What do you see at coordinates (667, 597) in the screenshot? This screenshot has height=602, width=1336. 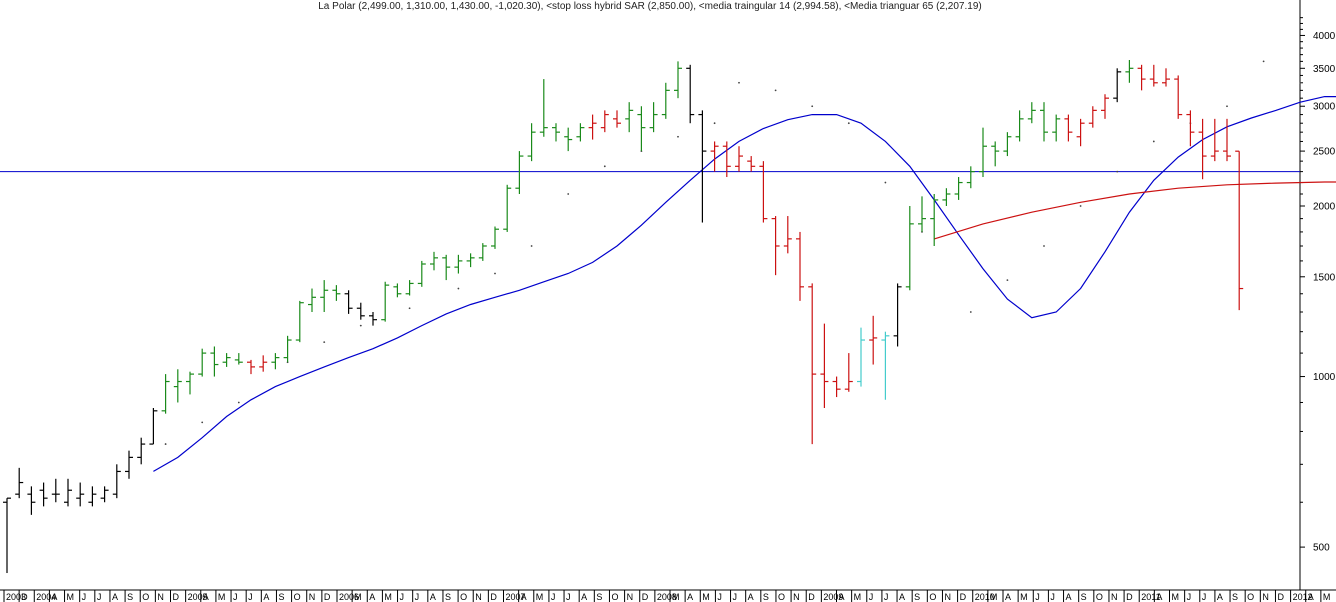 I see `x-tick-label: 2008` at bounding box center [667, 597].